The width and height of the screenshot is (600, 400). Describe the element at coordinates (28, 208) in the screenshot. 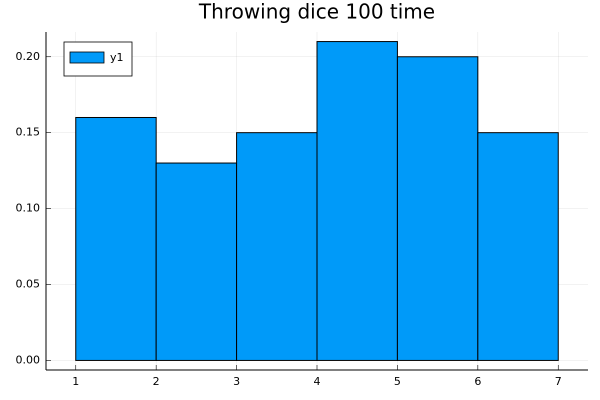

I see `y-tick-label: 0.10` at that location.